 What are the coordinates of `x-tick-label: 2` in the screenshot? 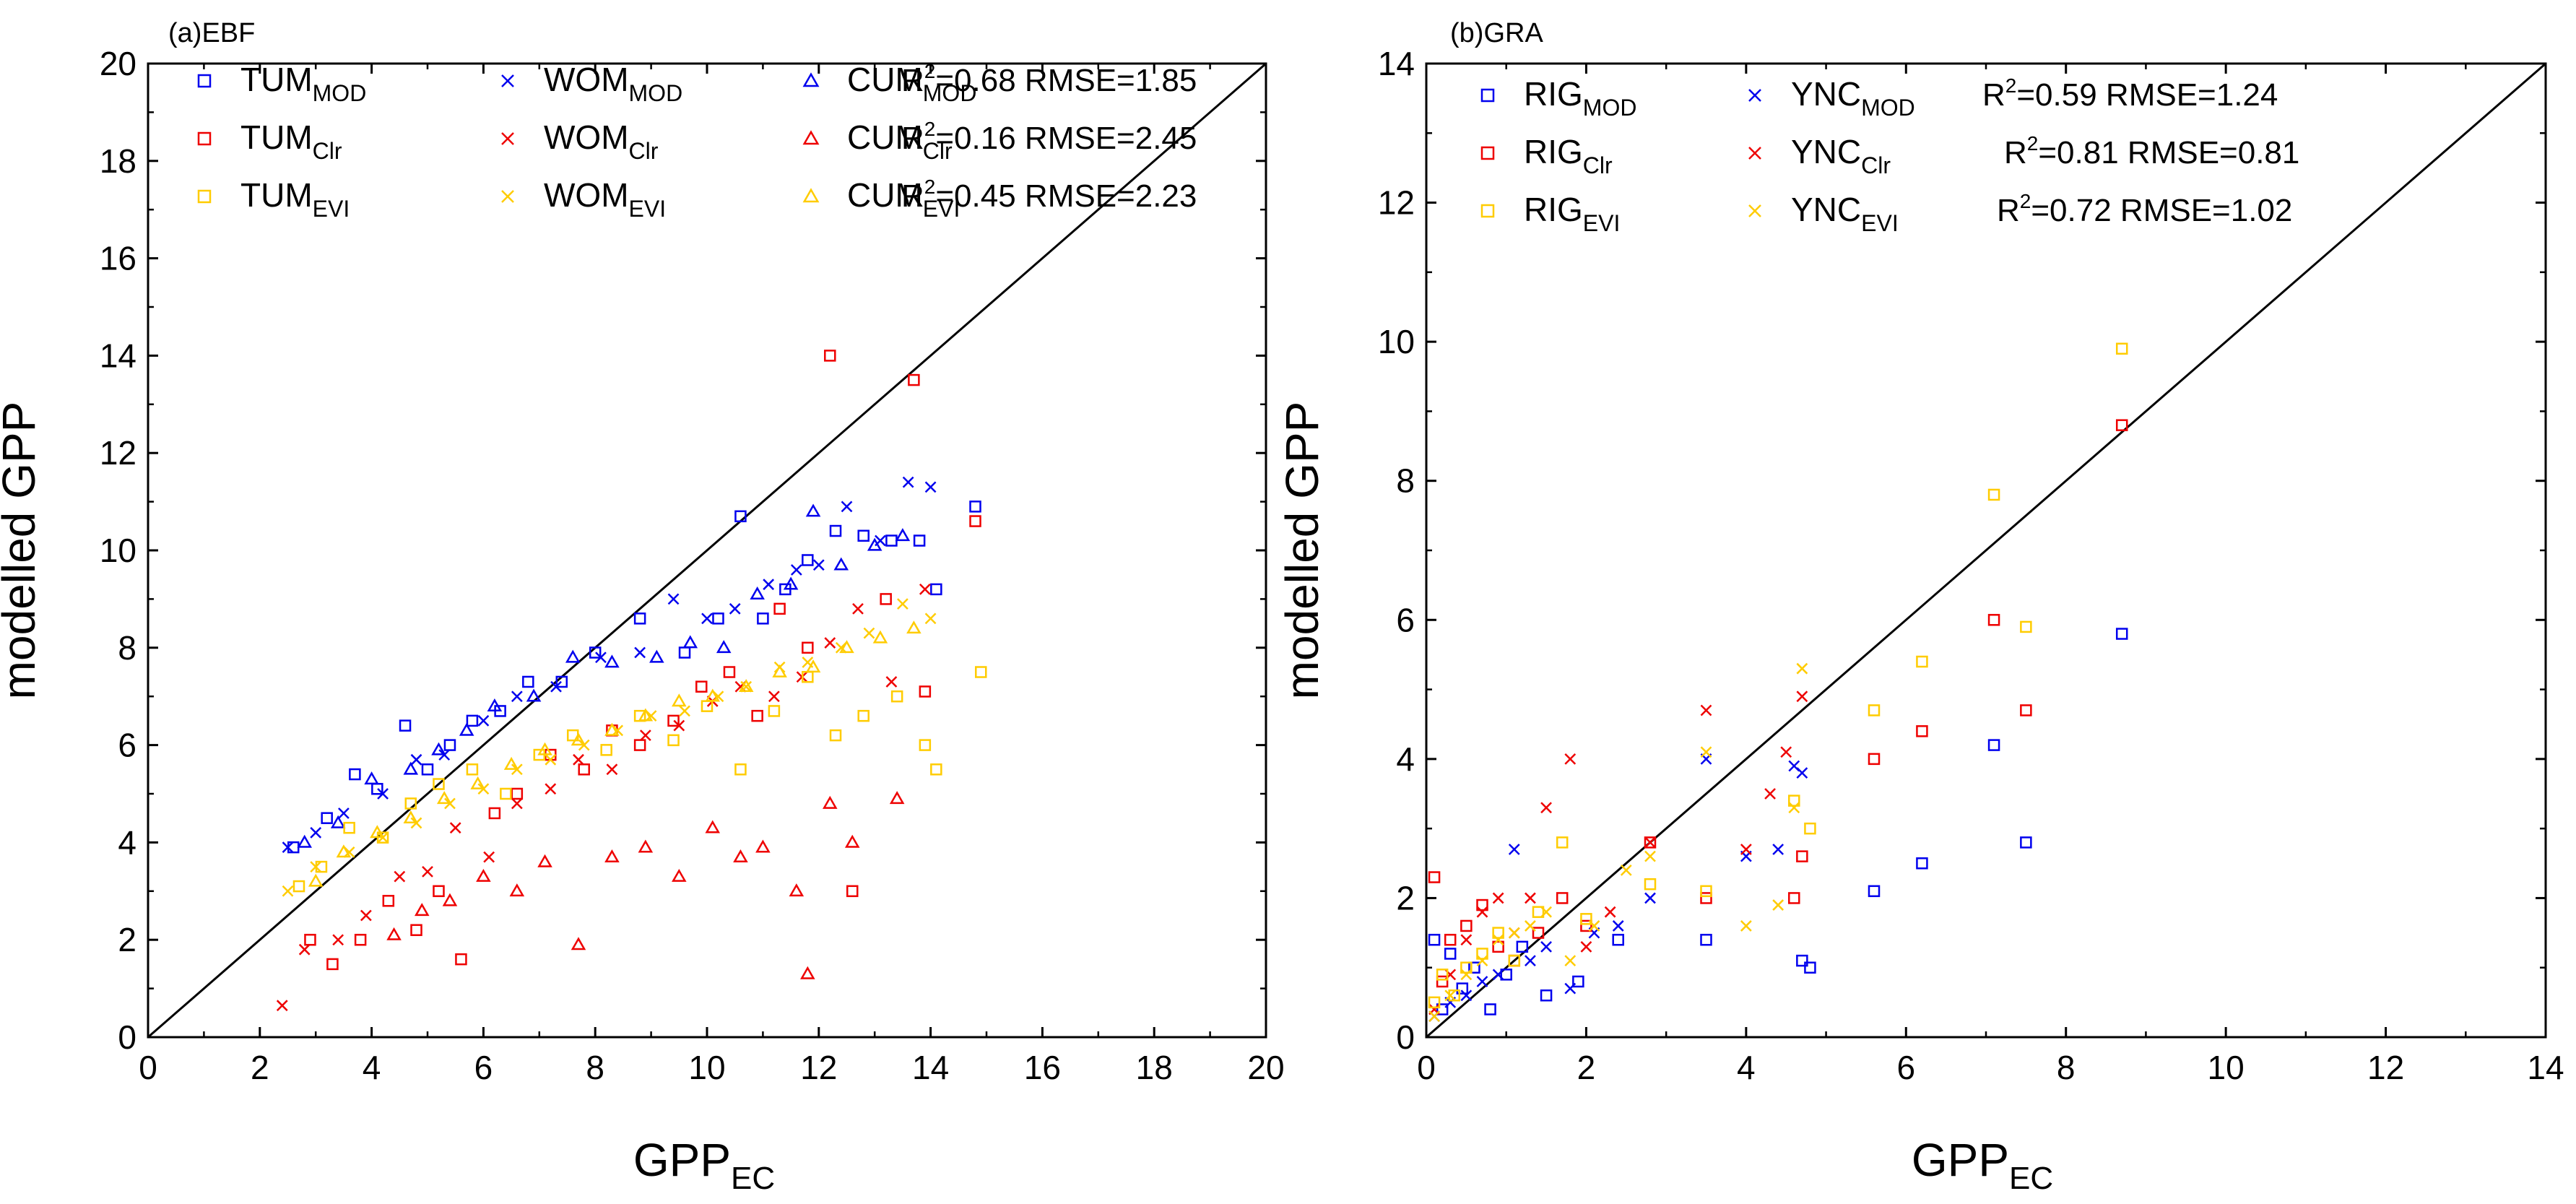 It's located at (1586, 1067).